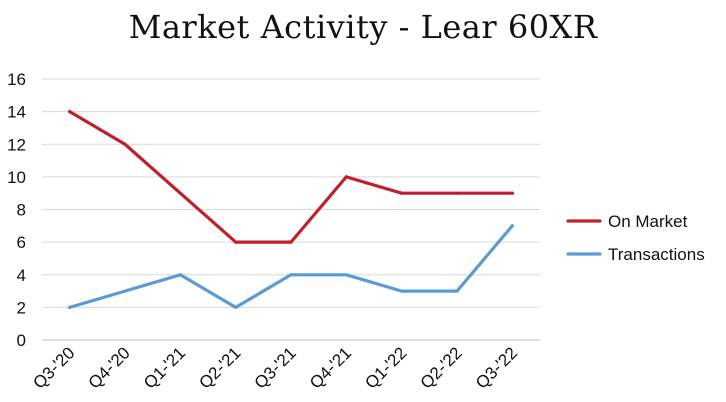 The image size is (726, 402). I want to click on y-tick-label: 12, so click(16, 144).